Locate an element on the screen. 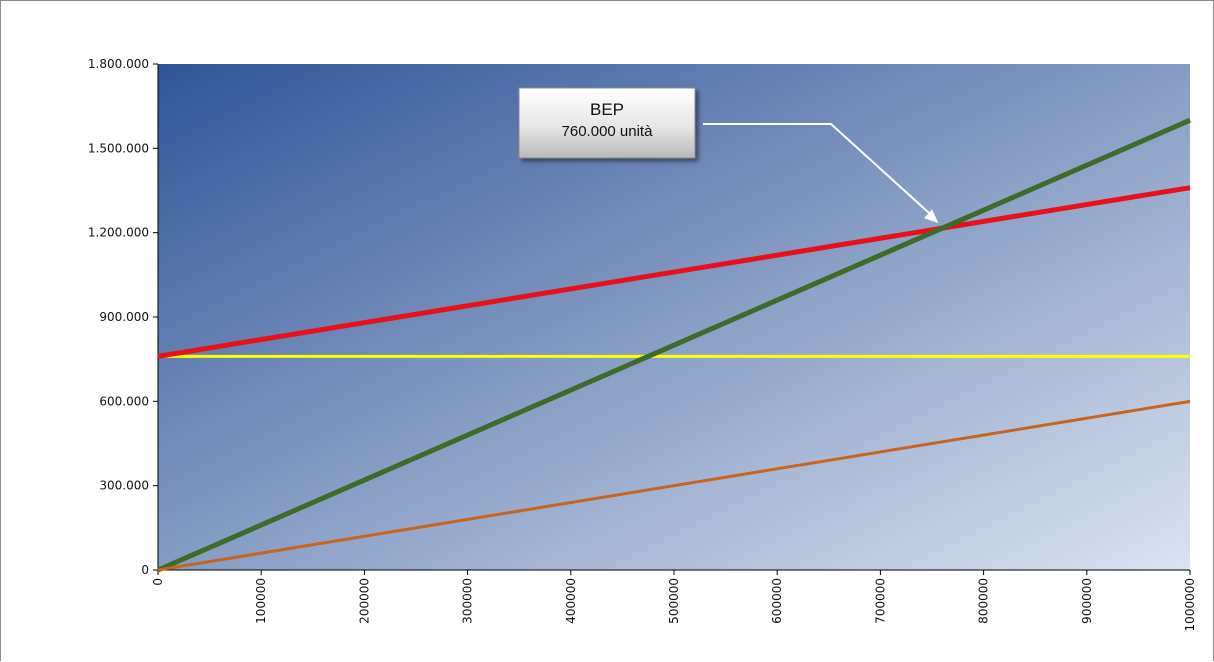 This screenshot has width=1214, height=662. callout-arrowhead is located at coordinates (931, 216).